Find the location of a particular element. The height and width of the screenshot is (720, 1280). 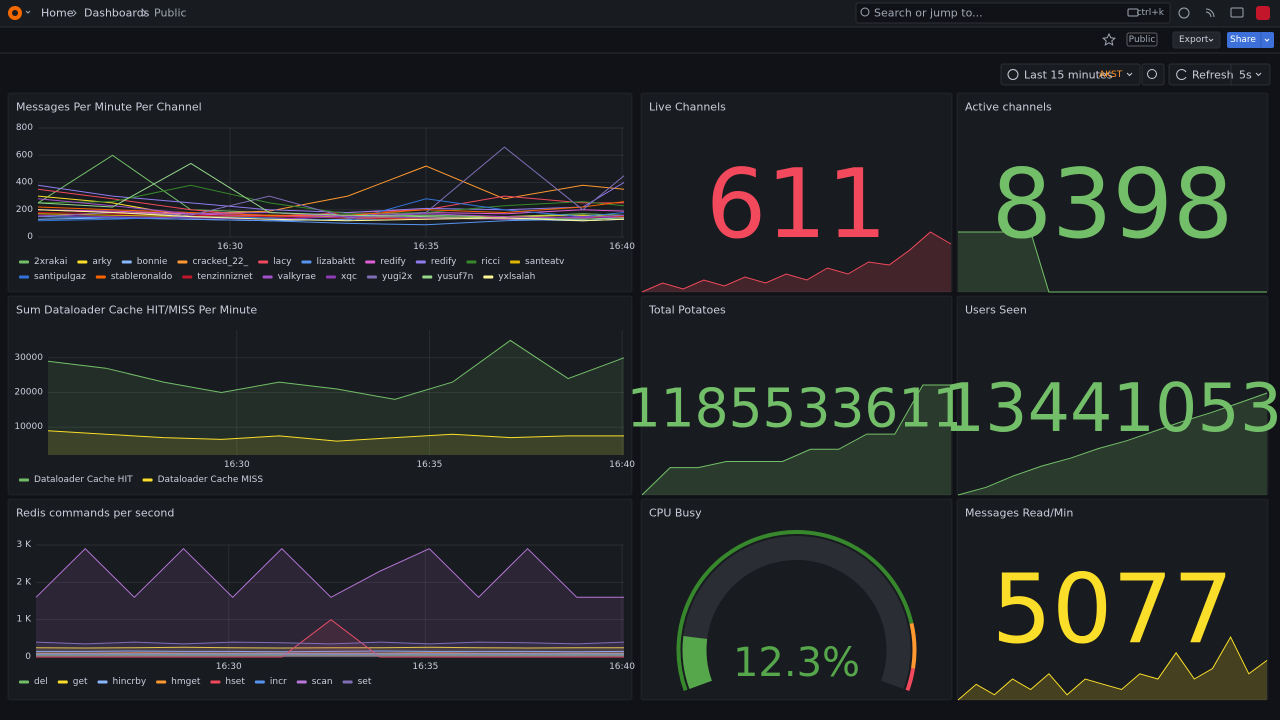

panel-title: Total Potatoes is located at coordinates (687, 310).